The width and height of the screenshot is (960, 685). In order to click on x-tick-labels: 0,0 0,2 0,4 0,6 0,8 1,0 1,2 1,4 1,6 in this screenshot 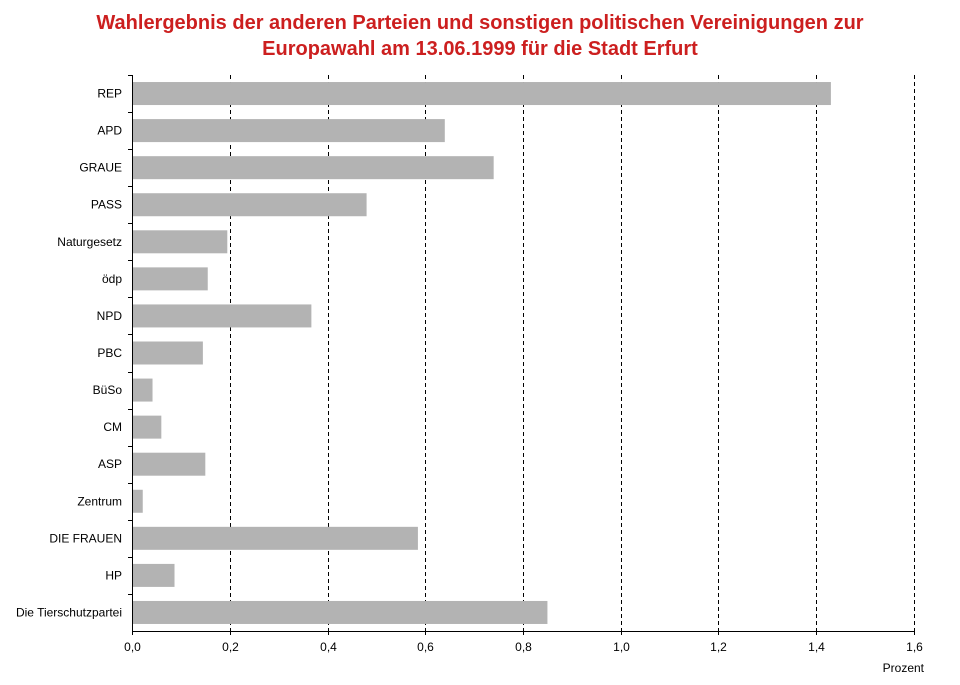, I will do `click(523, 642)`.